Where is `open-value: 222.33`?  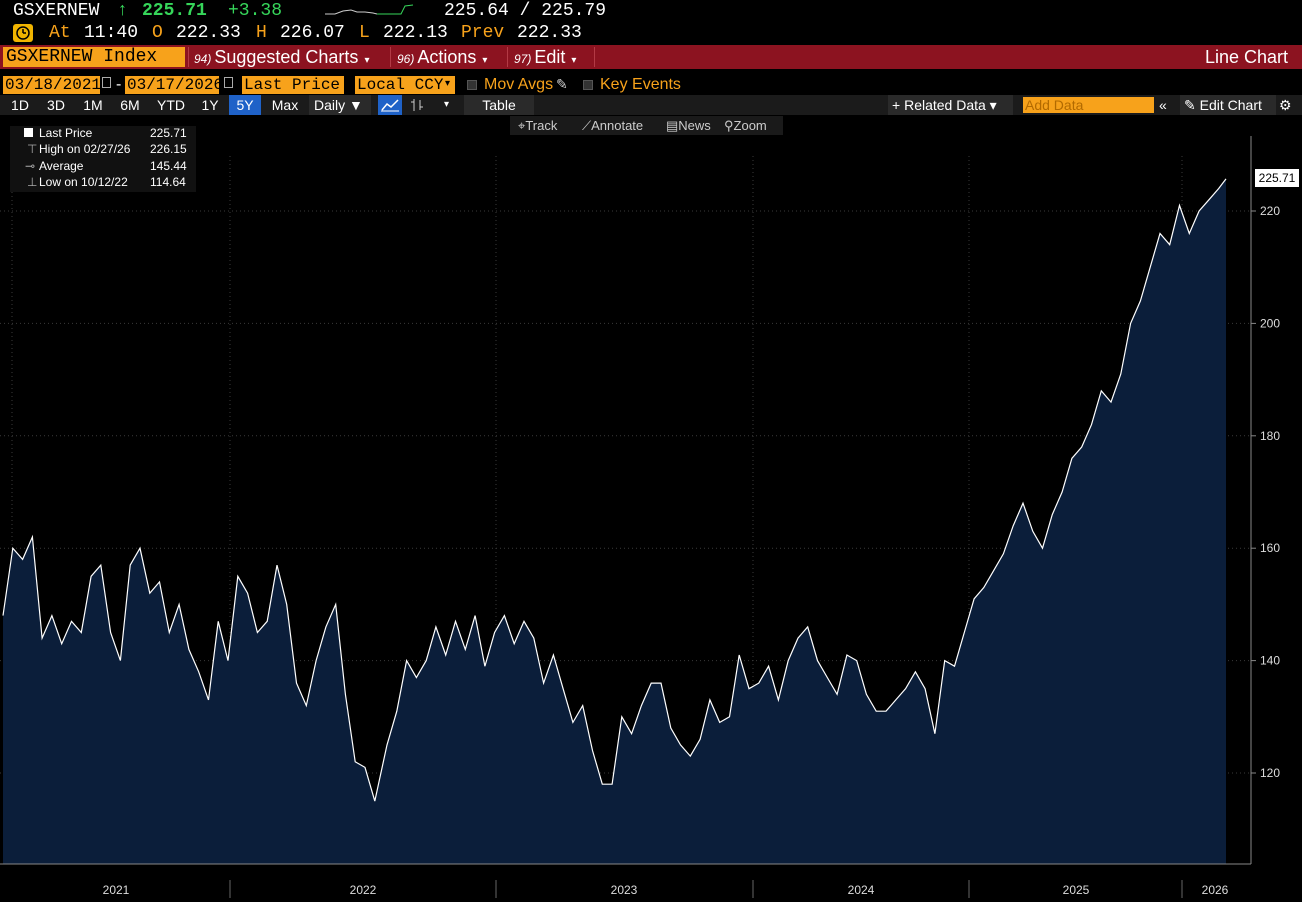
open-value: 222.33 is located at coordinates (208, 33).